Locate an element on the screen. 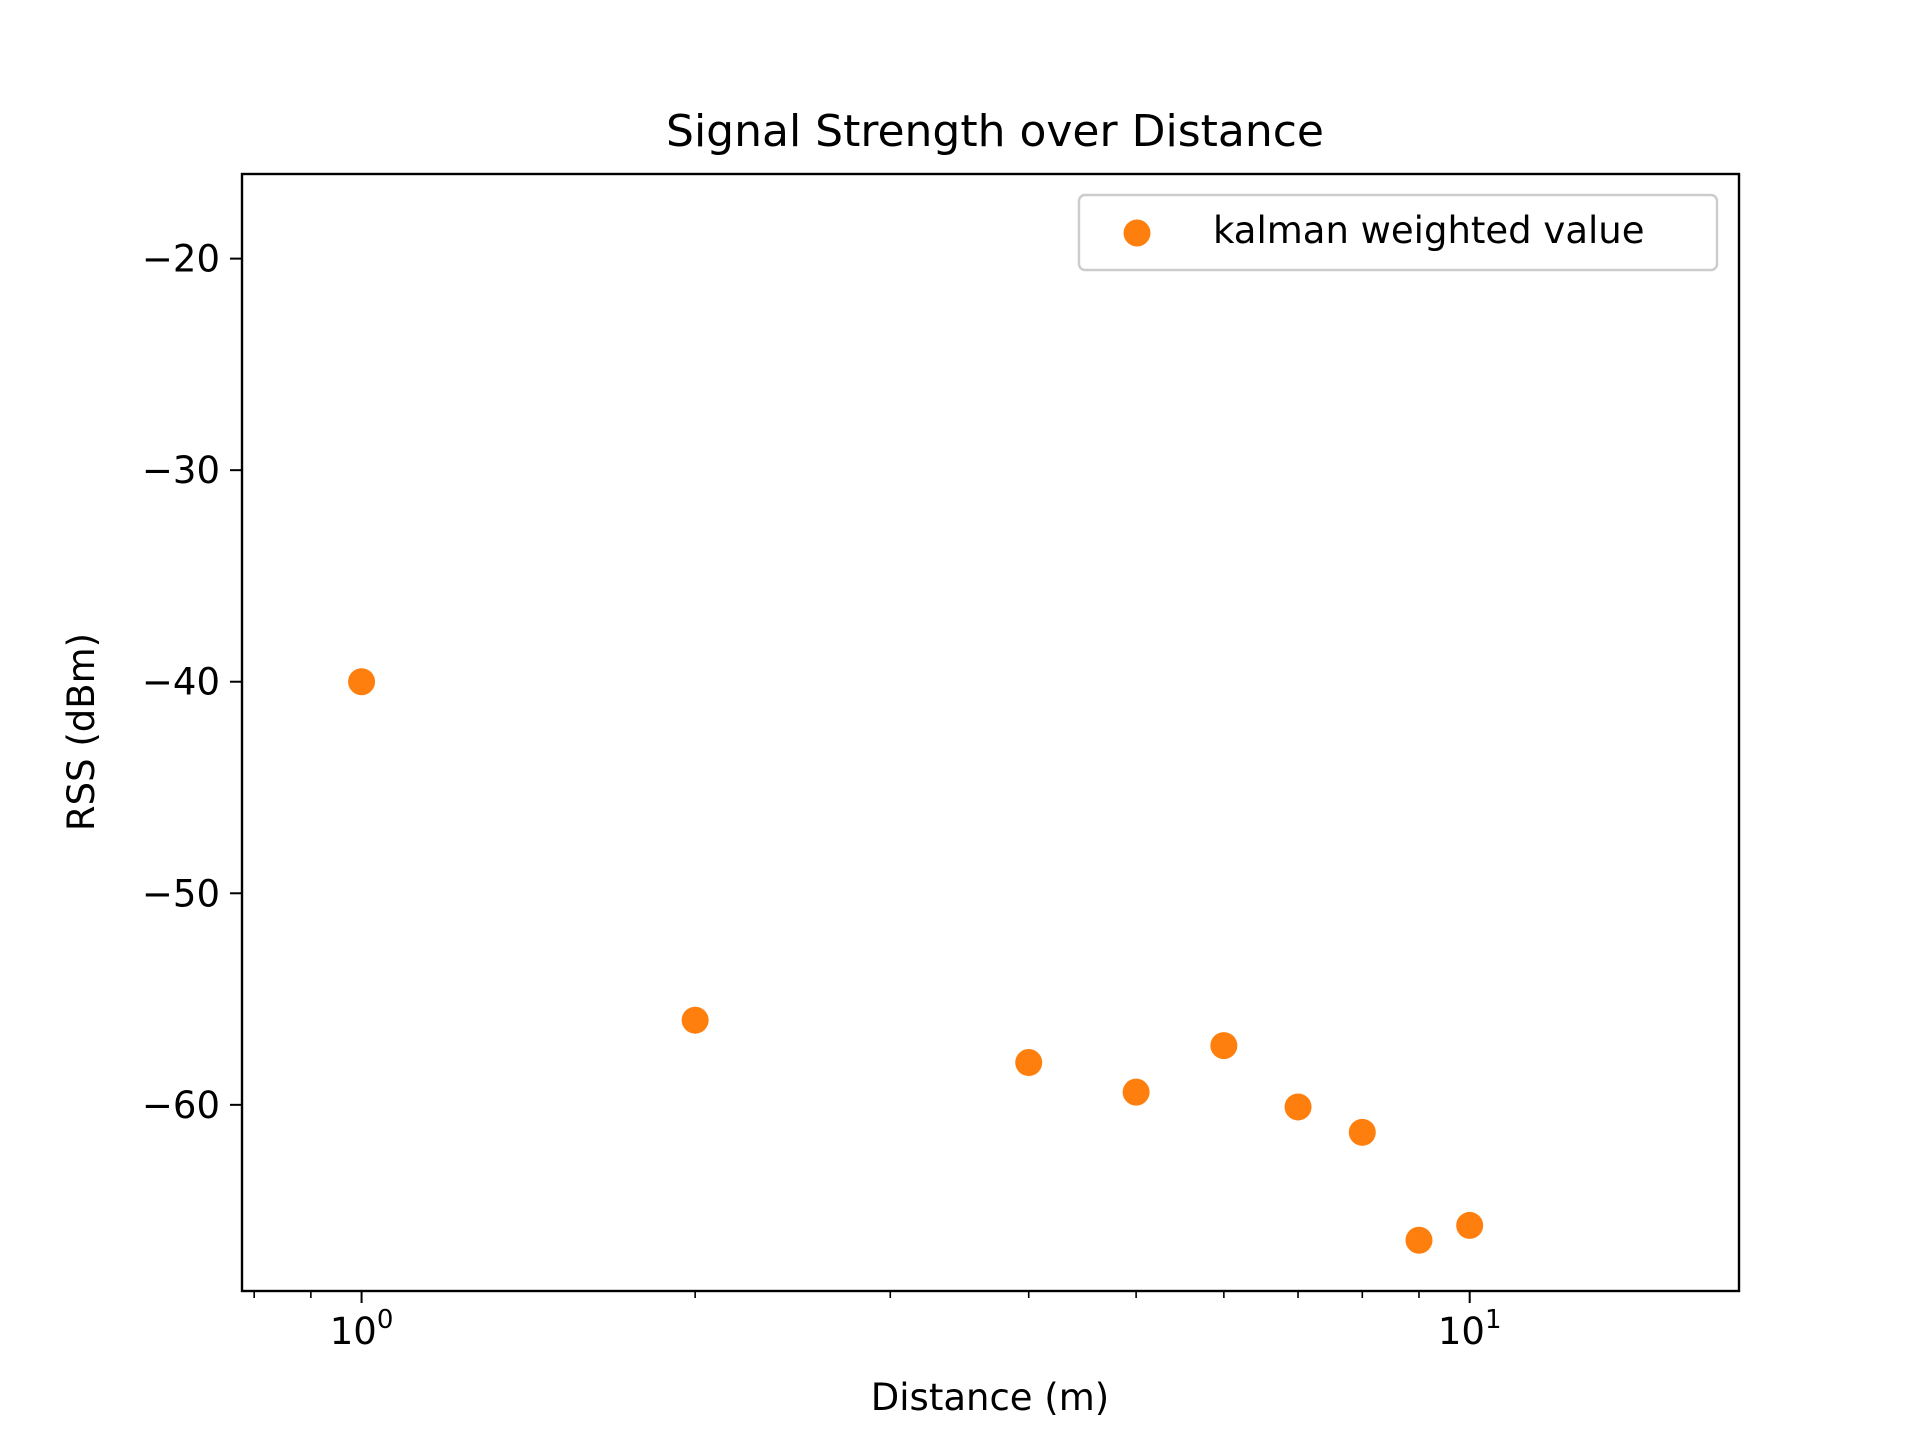  x-tick-label-exponent: 0 is located at coordinates (385, 1320).